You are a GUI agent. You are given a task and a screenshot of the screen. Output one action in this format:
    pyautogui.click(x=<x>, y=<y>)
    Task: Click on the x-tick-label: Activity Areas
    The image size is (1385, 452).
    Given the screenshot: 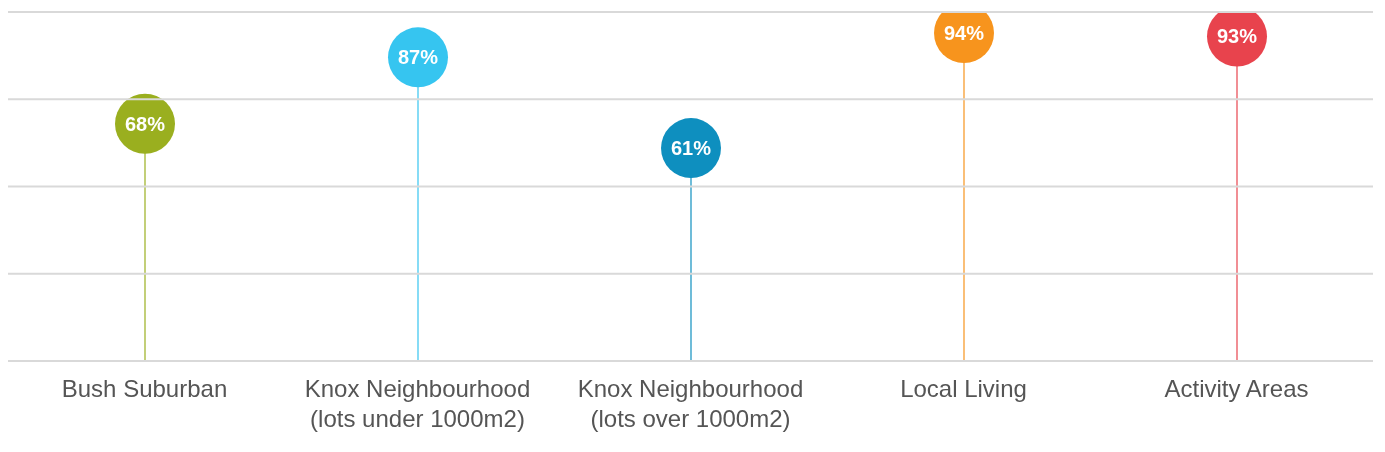 What is the action you would take?
    pyautogui.click(x=1236, y=388)
    